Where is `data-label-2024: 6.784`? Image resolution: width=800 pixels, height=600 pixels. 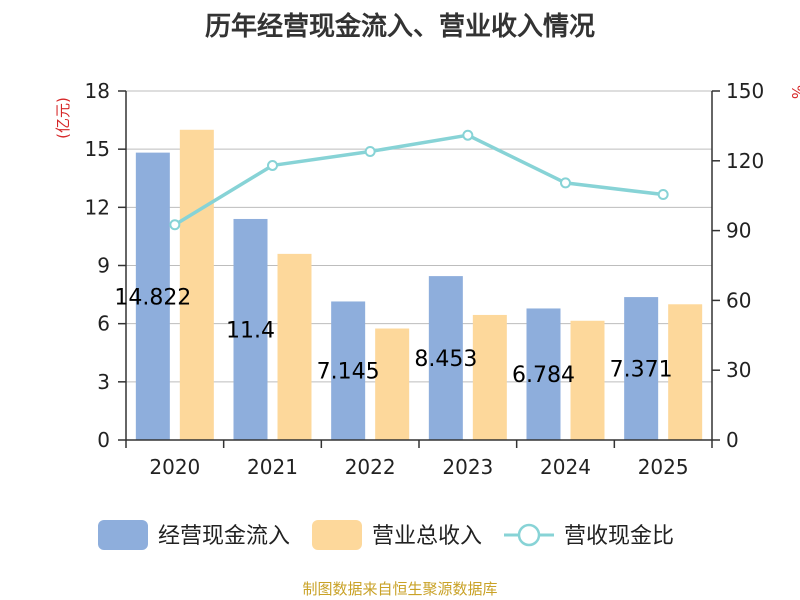 data-label-2024: 6.784 is located at coordinates (543, 375).